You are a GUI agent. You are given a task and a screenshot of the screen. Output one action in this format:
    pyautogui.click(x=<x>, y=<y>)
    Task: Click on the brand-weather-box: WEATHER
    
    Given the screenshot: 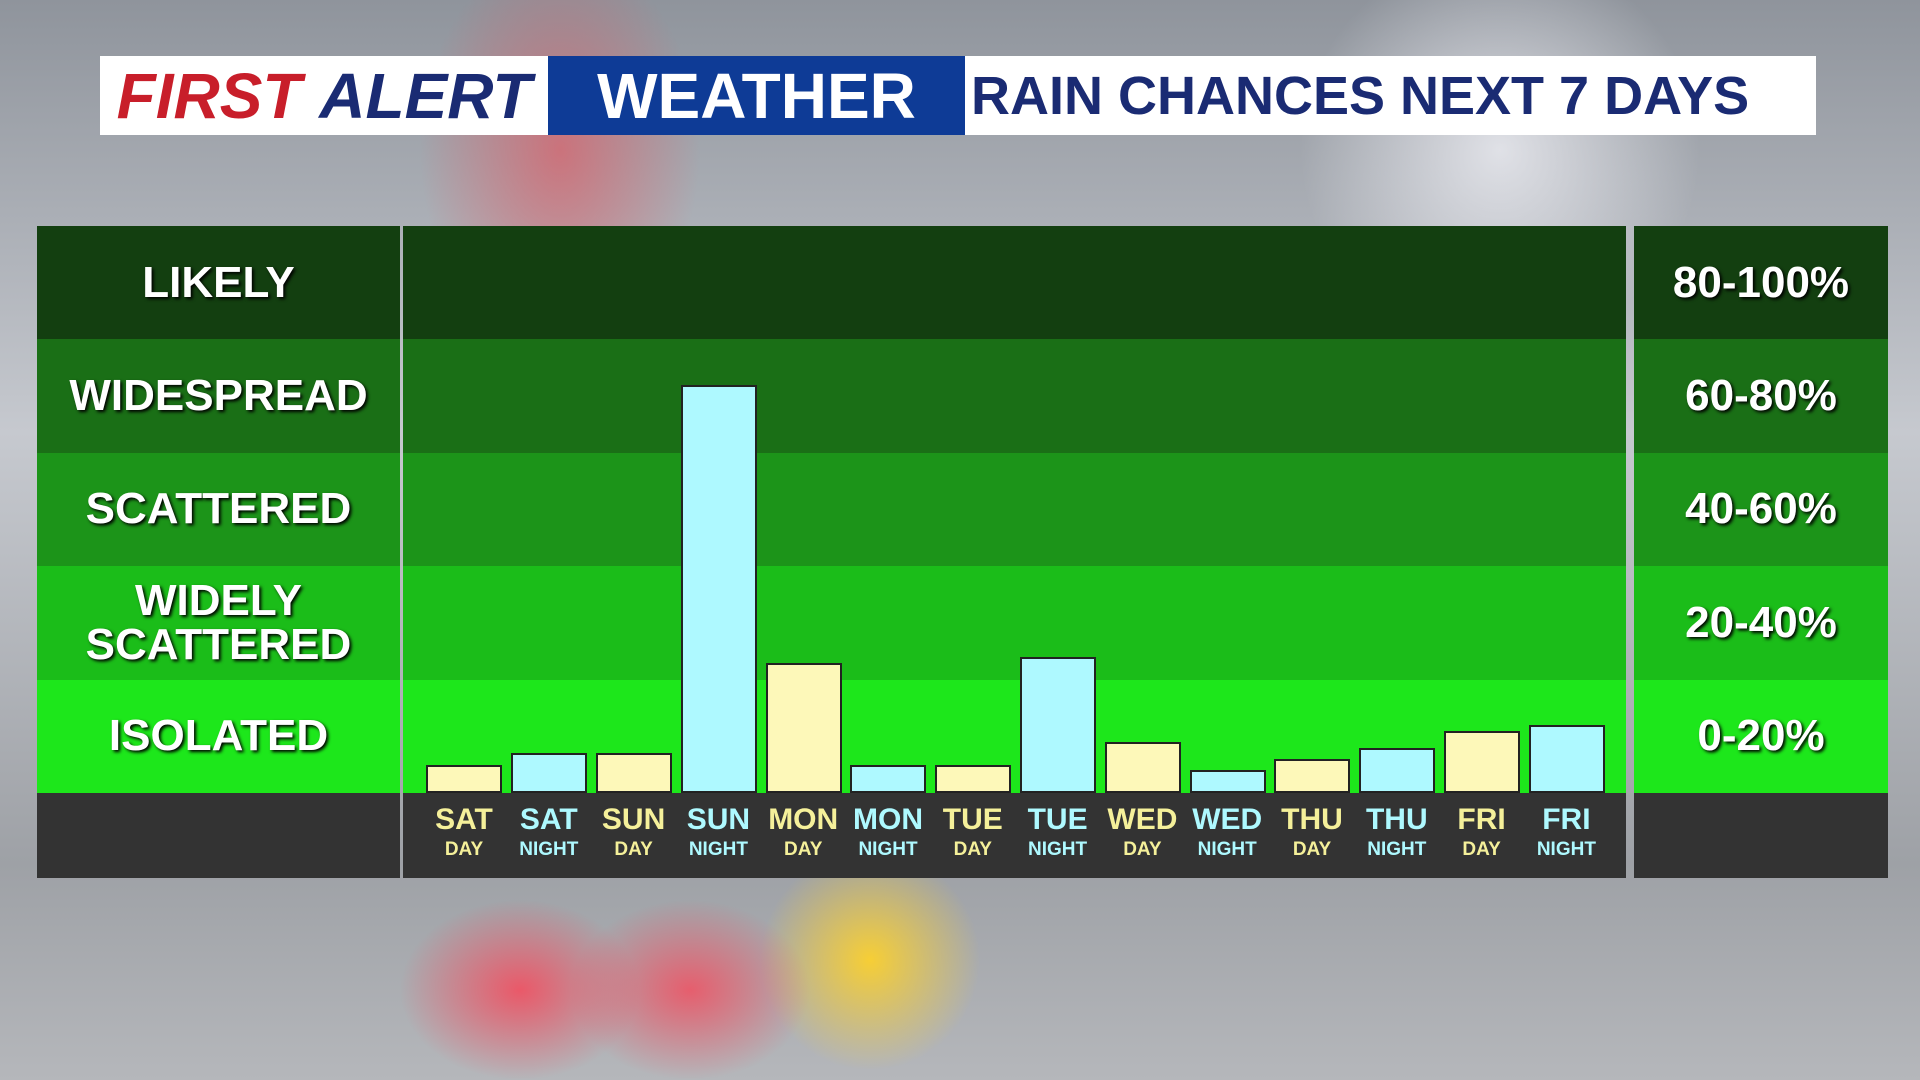 What is the action you would take?
    pyautogui.click(x=756, y=95)
    